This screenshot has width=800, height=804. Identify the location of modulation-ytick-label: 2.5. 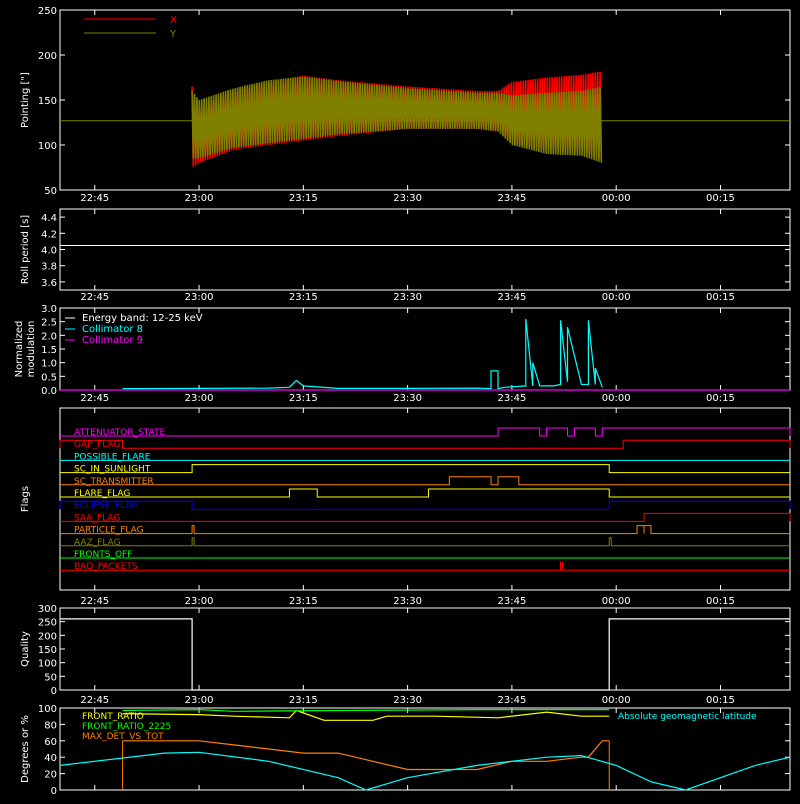
(49, 323).